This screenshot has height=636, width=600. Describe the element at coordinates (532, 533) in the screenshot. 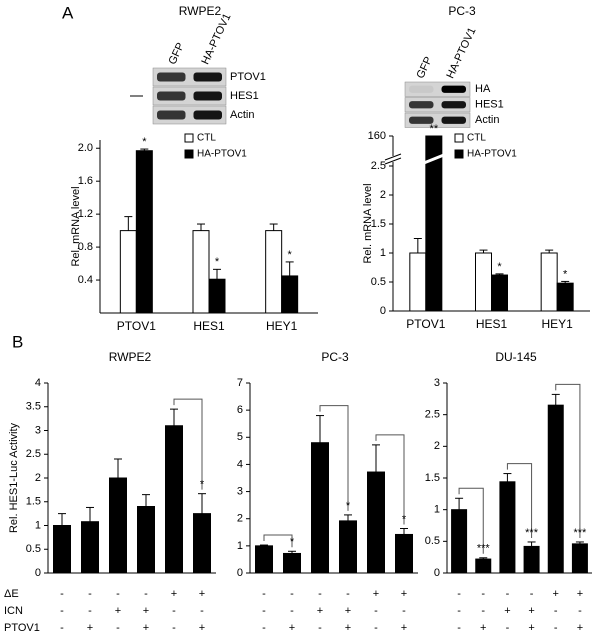

I see `significance-label: ***` at that location.